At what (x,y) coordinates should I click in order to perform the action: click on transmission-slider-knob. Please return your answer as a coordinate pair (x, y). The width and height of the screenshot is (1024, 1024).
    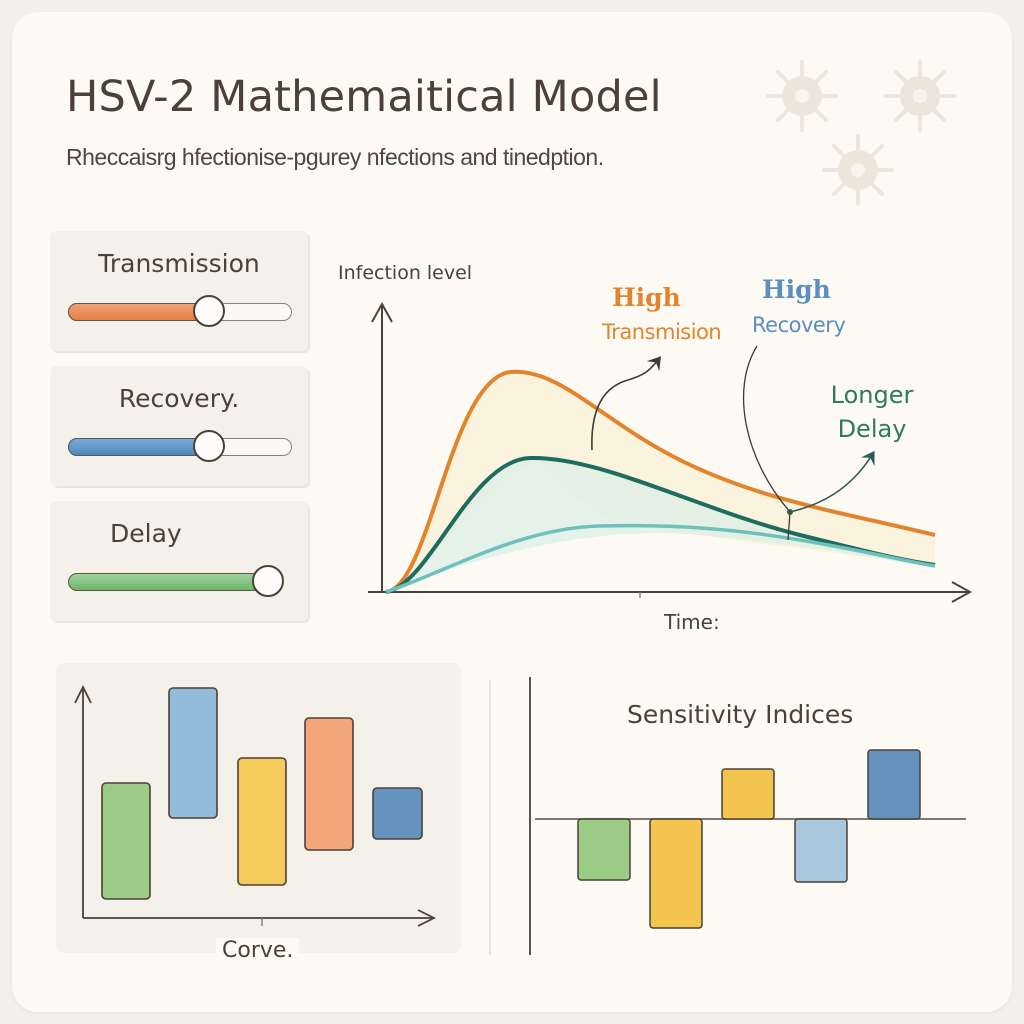
    Looking at the image, I should click on (209, 311).